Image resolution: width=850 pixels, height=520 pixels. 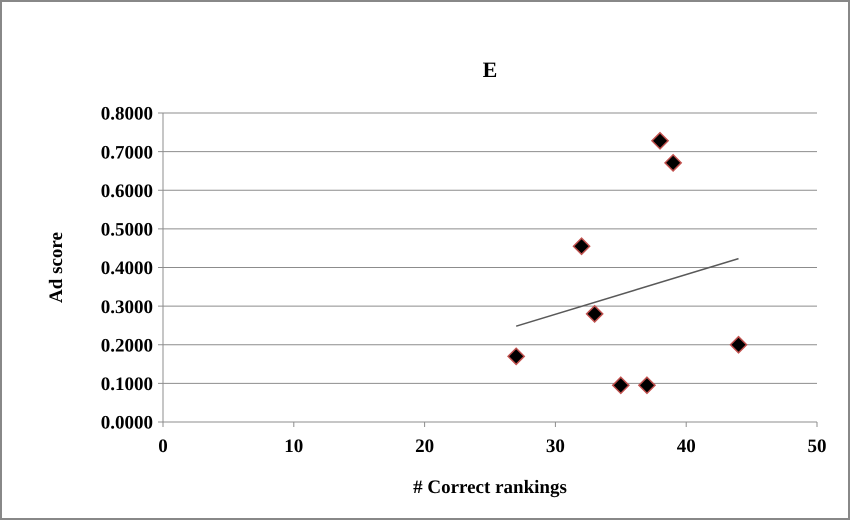 What do you see at coordinates (294, 446) in the screenshot?
I see `x-tick-label: 10` at bounding box center [294, 446].